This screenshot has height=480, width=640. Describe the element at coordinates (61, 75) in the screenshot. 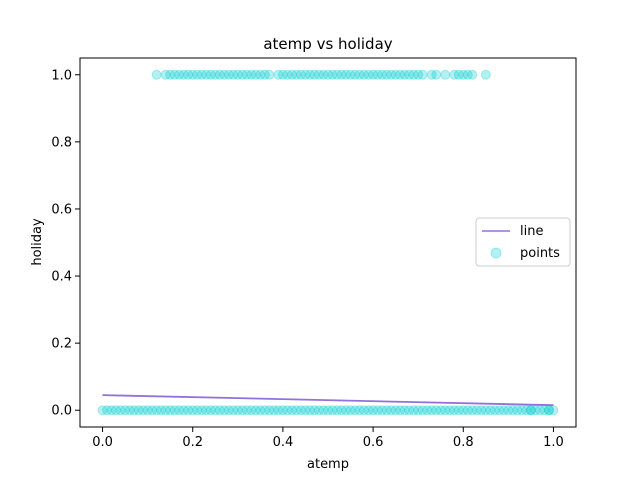

I see `y-tick-label: 1.0` at that location.